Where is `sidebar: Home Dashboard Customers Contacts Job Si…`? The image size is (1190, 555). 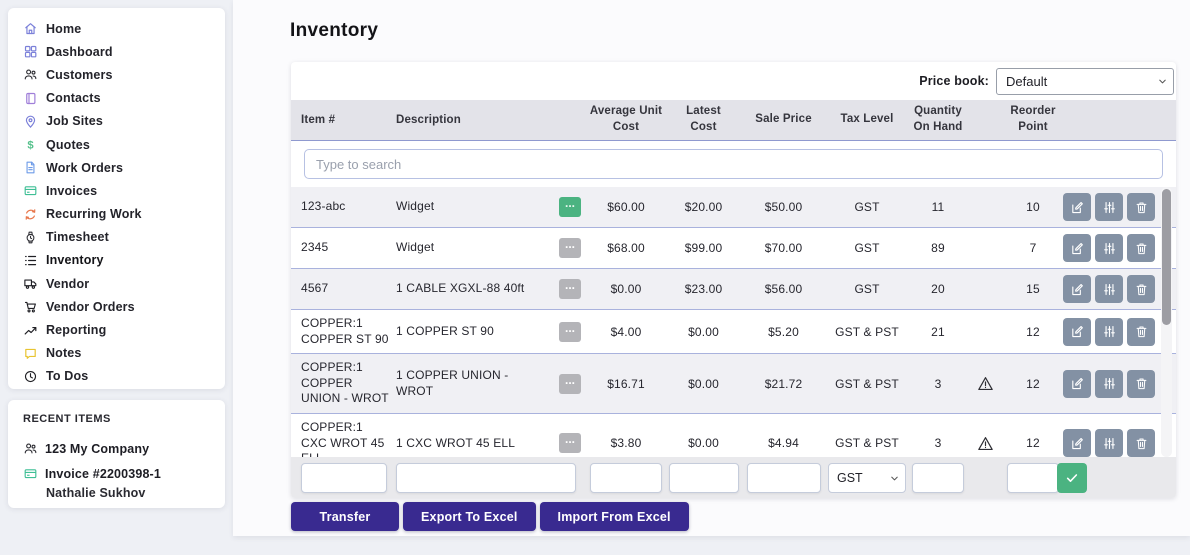 sidebar: Home Dashboard Customers Contacts Job Si… is located at coordinates (116, 198).